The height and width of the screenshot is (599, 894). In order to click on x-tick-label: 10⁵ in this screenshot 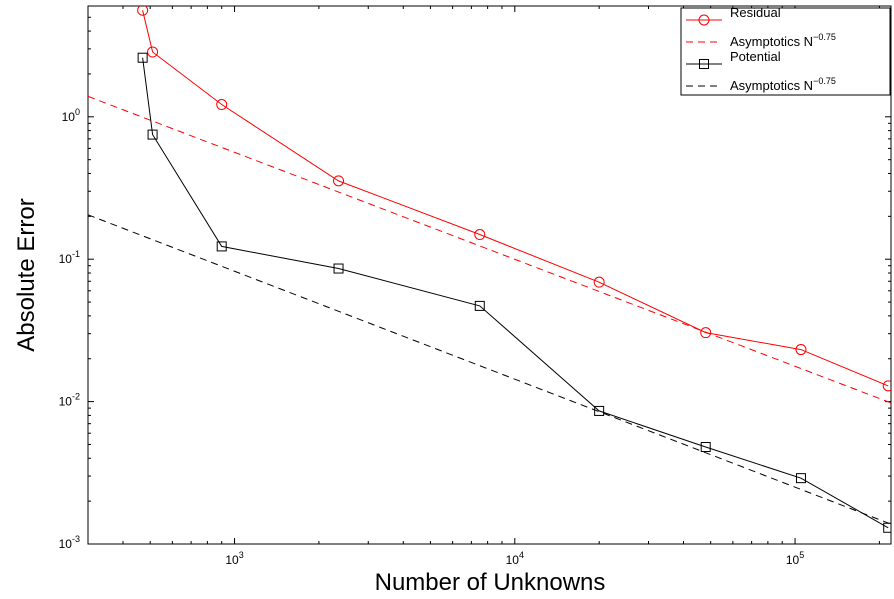, I will do `click(795, 558)`.